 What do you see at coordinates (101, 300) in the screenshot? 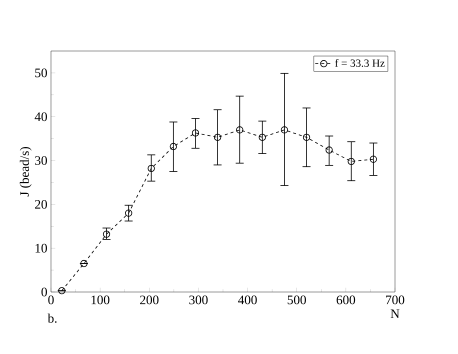
I see `x-tick-label: 100` at bounding box center [101, 300].